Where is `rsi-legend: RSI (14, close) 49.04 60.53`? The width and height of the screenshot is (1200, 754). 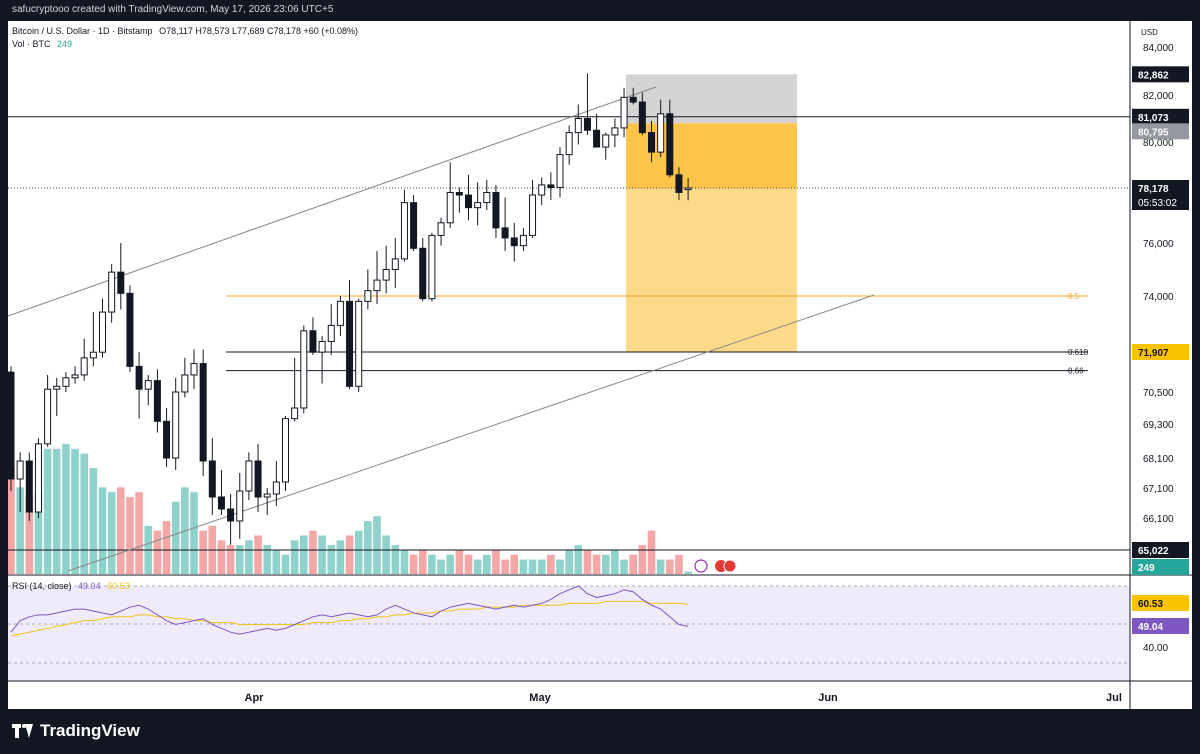 rsi-legend: RSI (14, close) 49.04 60.53 is located at coordinates (71, 586).